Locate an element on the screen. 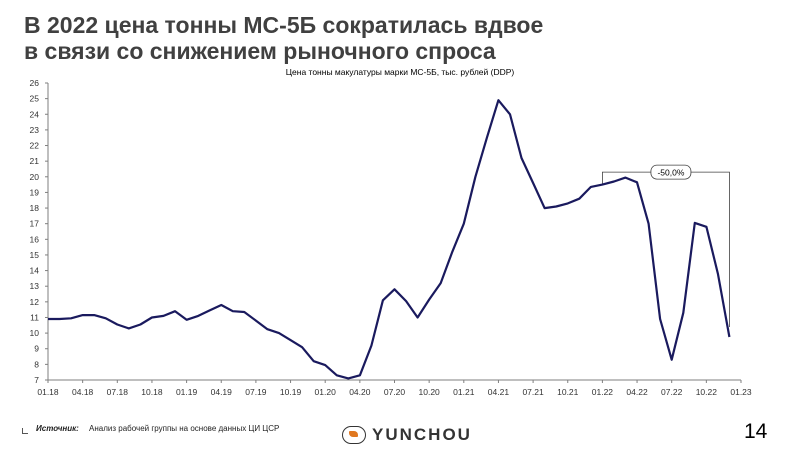  change-bracket is located at coordinates (666, 249).